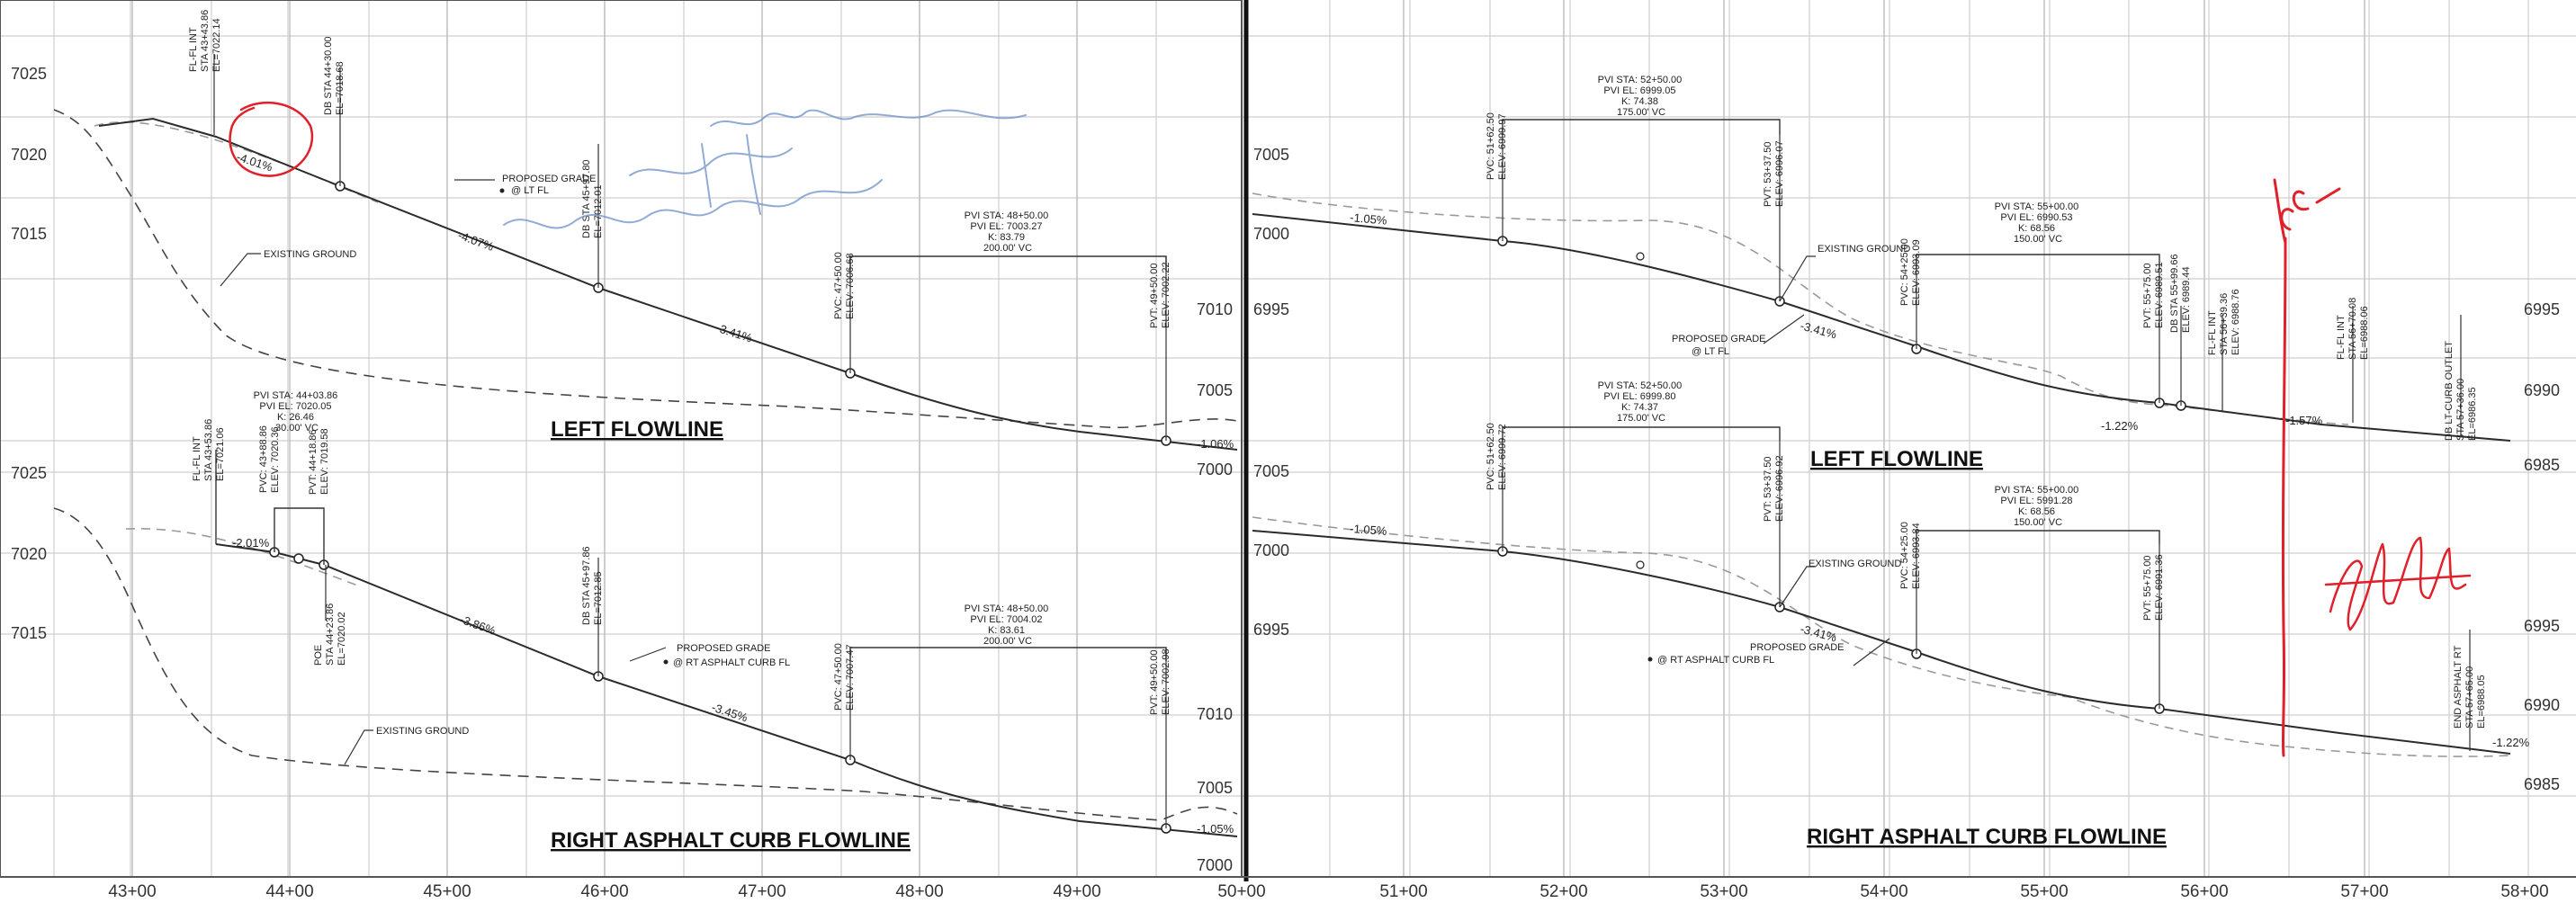 The width and height of the screenshot is (2576, 912). What do you see at coordinates (1563, 892) in the screenshot?
I see `station-label: 52+00` at bounding box center [1563, 892].